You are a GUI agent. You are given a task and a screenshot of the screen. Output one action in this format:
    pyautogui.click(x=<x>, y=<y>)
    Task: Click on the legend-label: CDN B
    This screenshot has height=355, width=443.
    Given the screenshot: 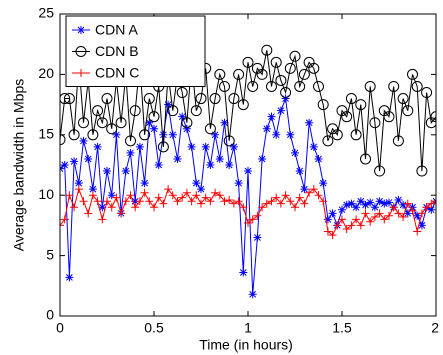 What is the action you would take?
    pyautogui.click(x=117, y=51)
    